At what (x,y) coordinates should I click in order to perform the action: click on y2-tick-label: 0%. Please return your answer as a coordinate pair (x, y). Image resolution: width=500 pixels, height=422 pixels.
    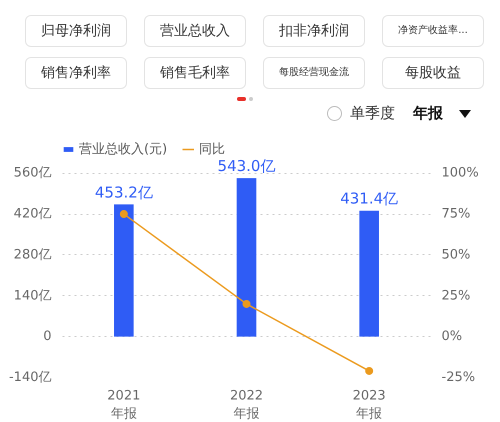
    Looking at the image, I should click on (452, 336).